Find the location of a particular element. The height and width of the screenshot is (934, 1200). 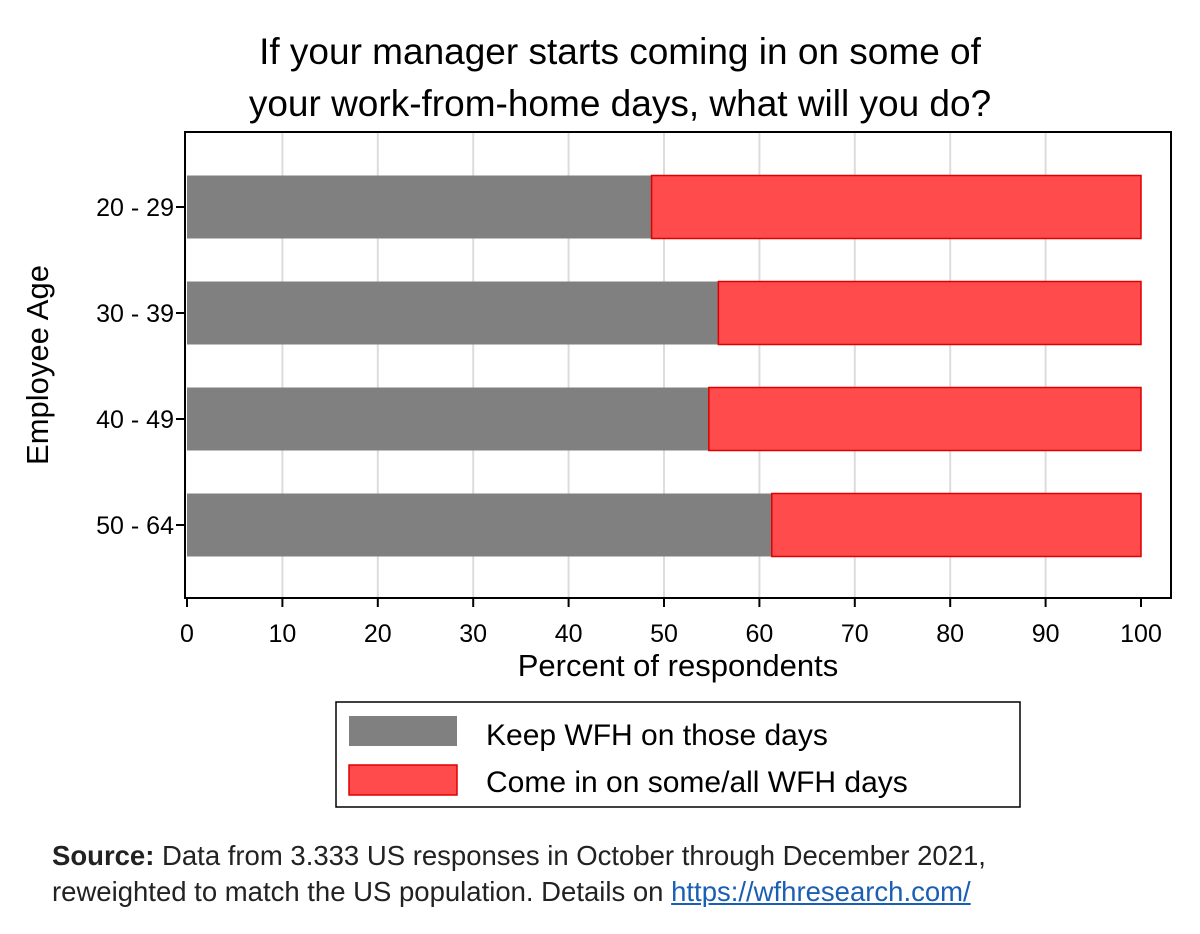

x-tick-label: 10 is located at coordinates (282, 634).